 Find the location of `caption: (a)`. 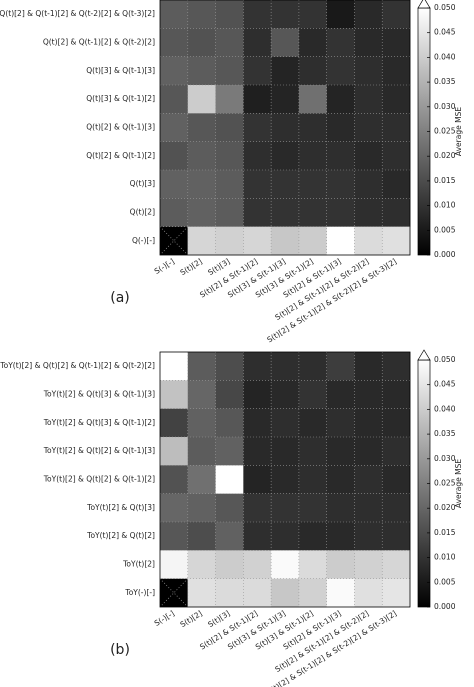

caption: (a) is located at coordinates (120, 298).